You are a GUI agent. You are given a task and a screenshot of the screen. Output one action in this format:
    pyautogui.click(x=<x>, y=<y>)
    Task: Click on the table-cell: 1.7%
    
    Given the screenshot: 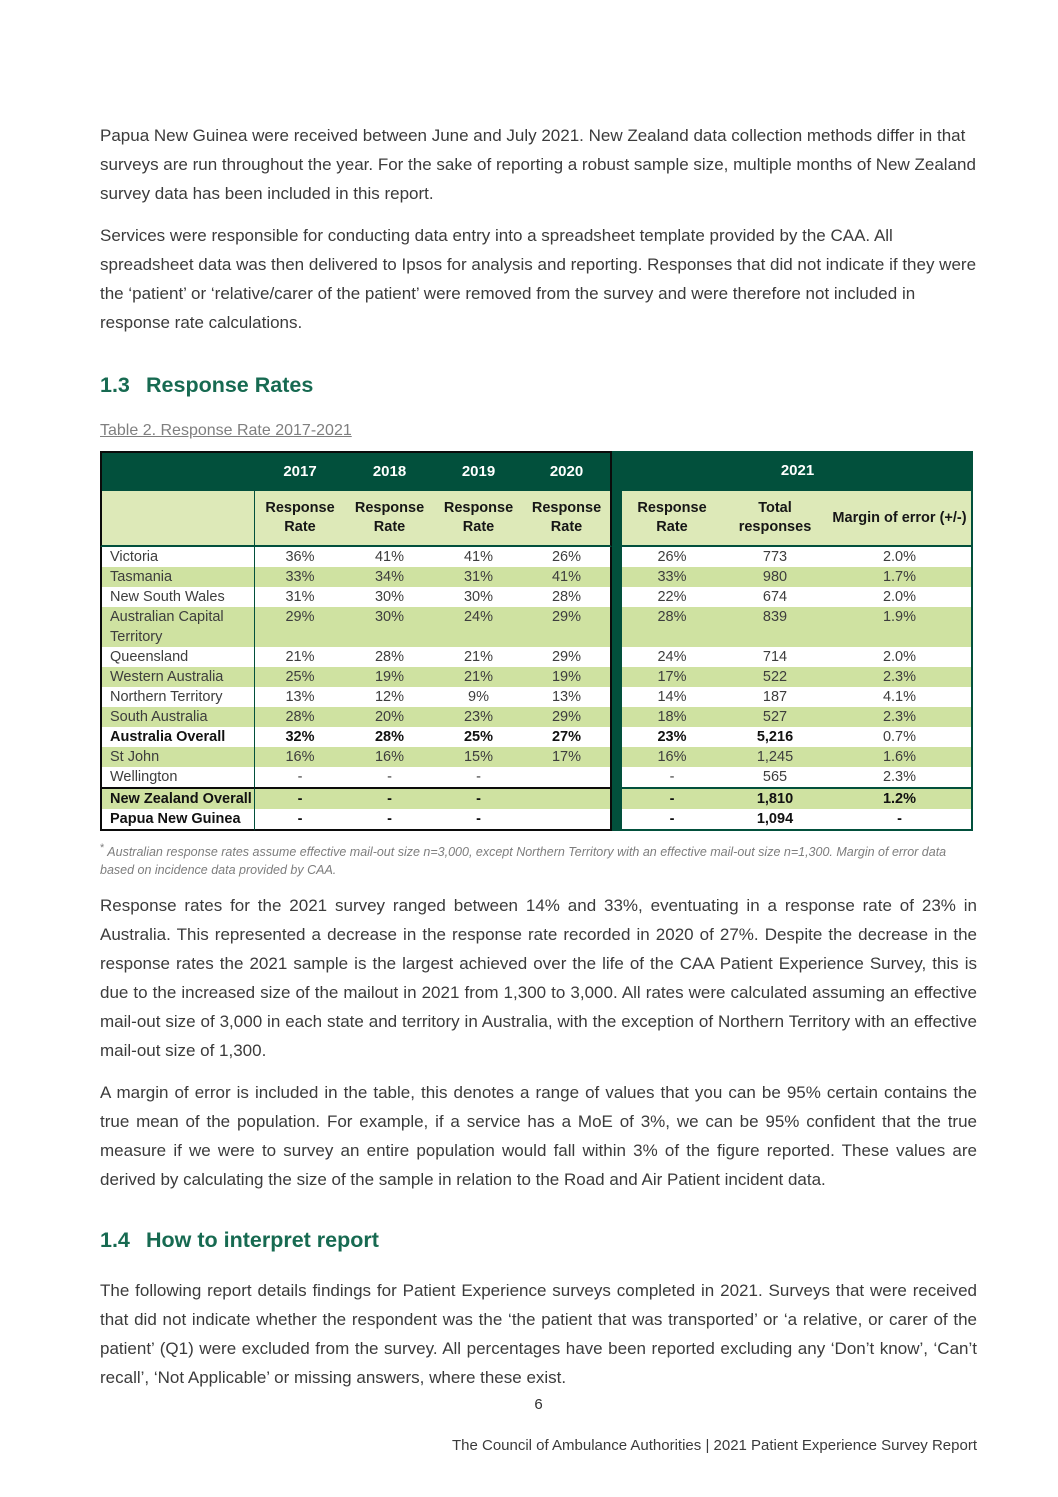 What is the action you would take?
    pyautogui.click(x=900, y=577)
    